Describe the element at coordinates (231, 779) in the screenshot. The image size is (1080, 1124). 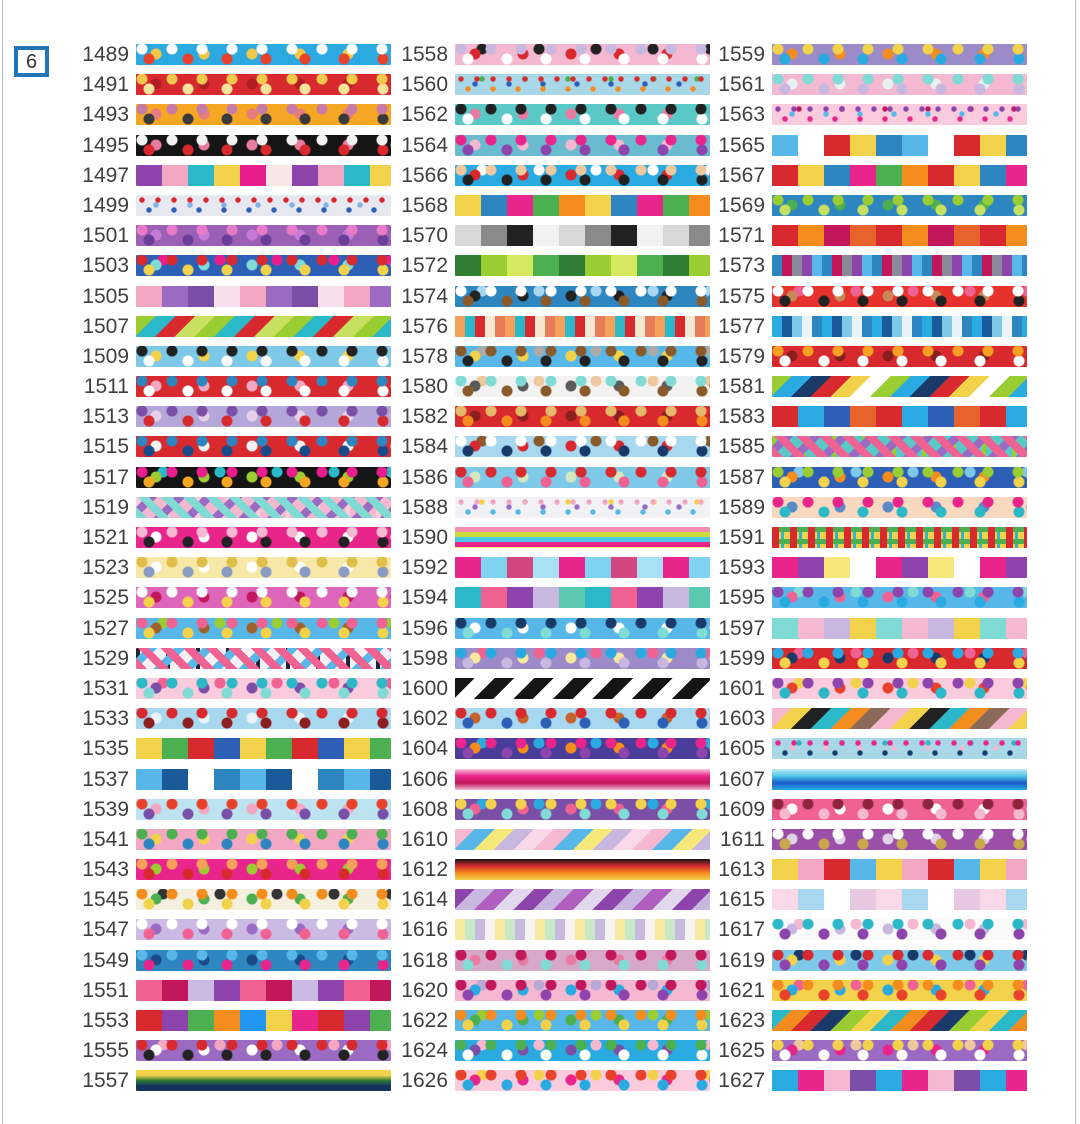
I see `catalog-item: 1537` at that location.